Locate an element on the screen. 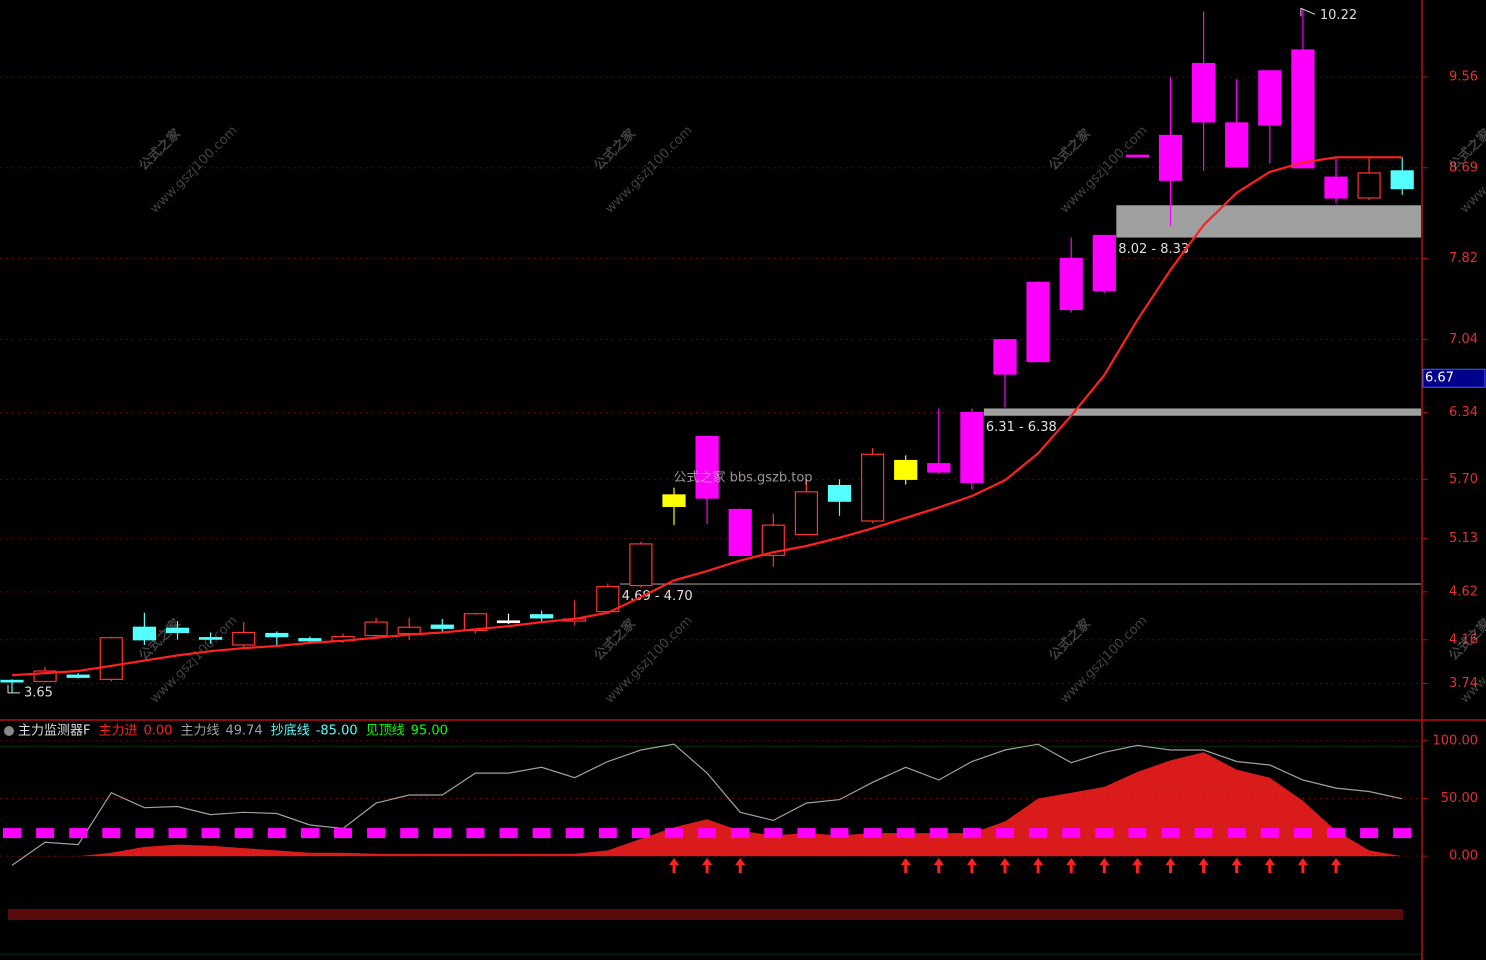  legend-value: 49.74 is located at coordinates (243, 731).